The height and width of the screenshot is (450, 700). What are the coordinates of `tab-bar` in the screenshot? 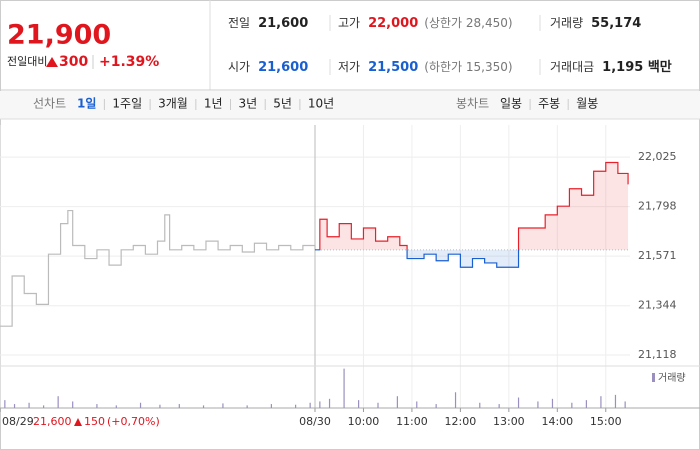 It's located at (350, 105).